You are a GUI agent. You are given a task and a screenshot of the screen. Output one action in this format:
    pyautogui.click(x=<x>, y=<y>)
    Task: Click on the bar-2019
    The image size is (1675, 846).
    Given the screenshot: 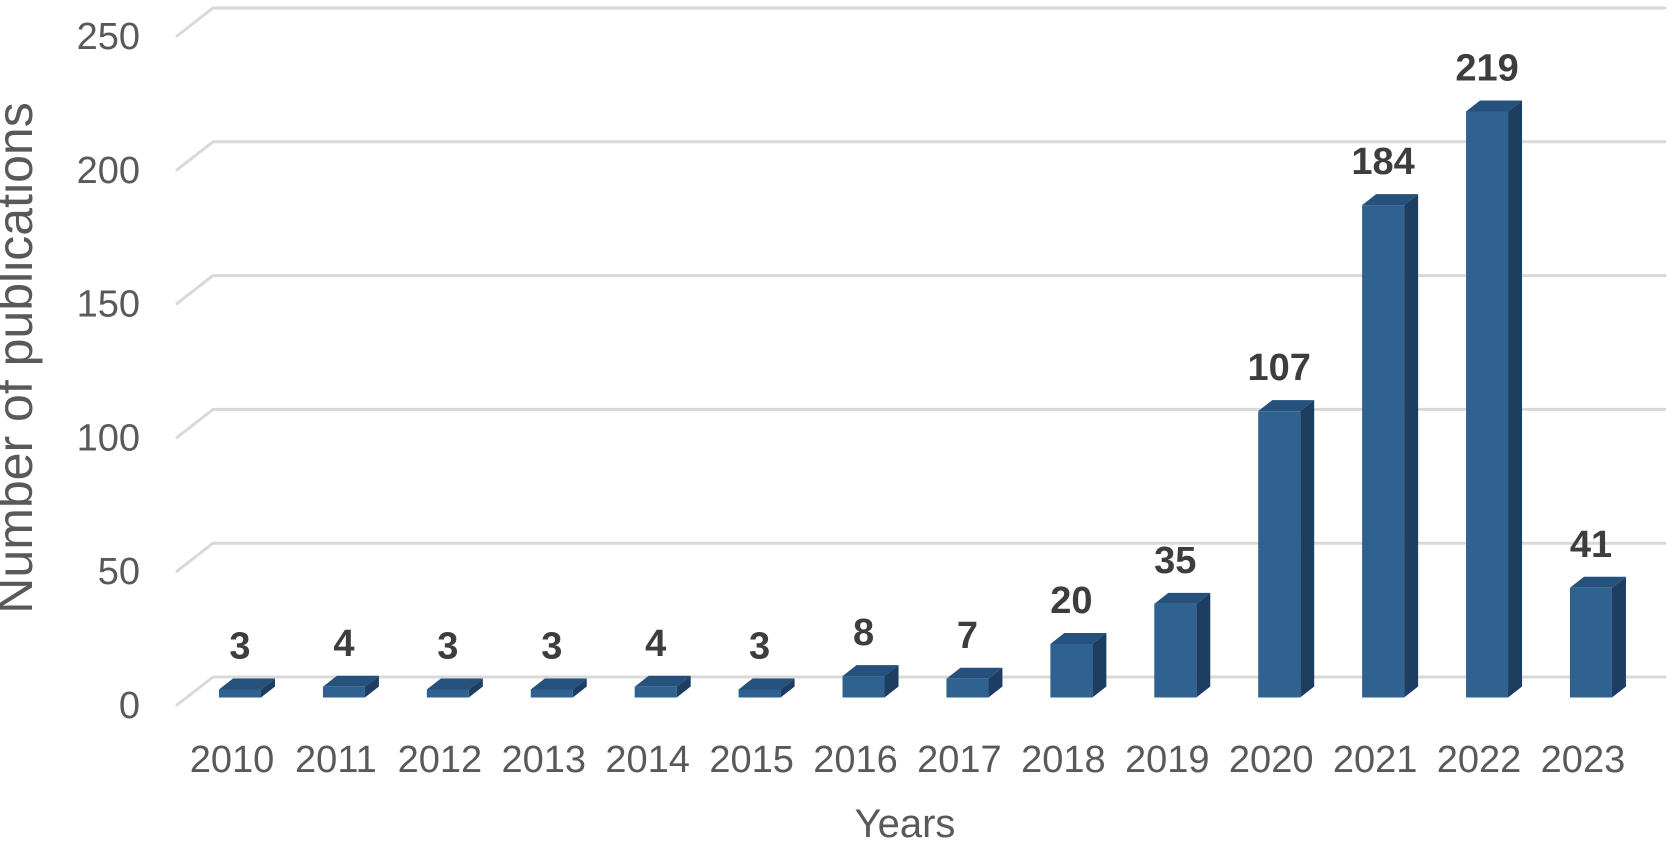 What is the action you would take?
    pyautogui.click(x=1182, y=645)
    